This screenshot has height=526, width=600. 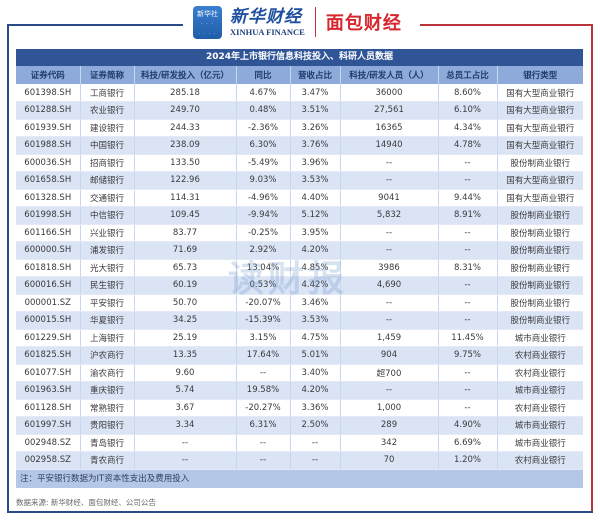 What do you see at coordinates (48, 128) in the screenshot?
I see `cell-code: 601939.SH` at bounding box center [48, 128].